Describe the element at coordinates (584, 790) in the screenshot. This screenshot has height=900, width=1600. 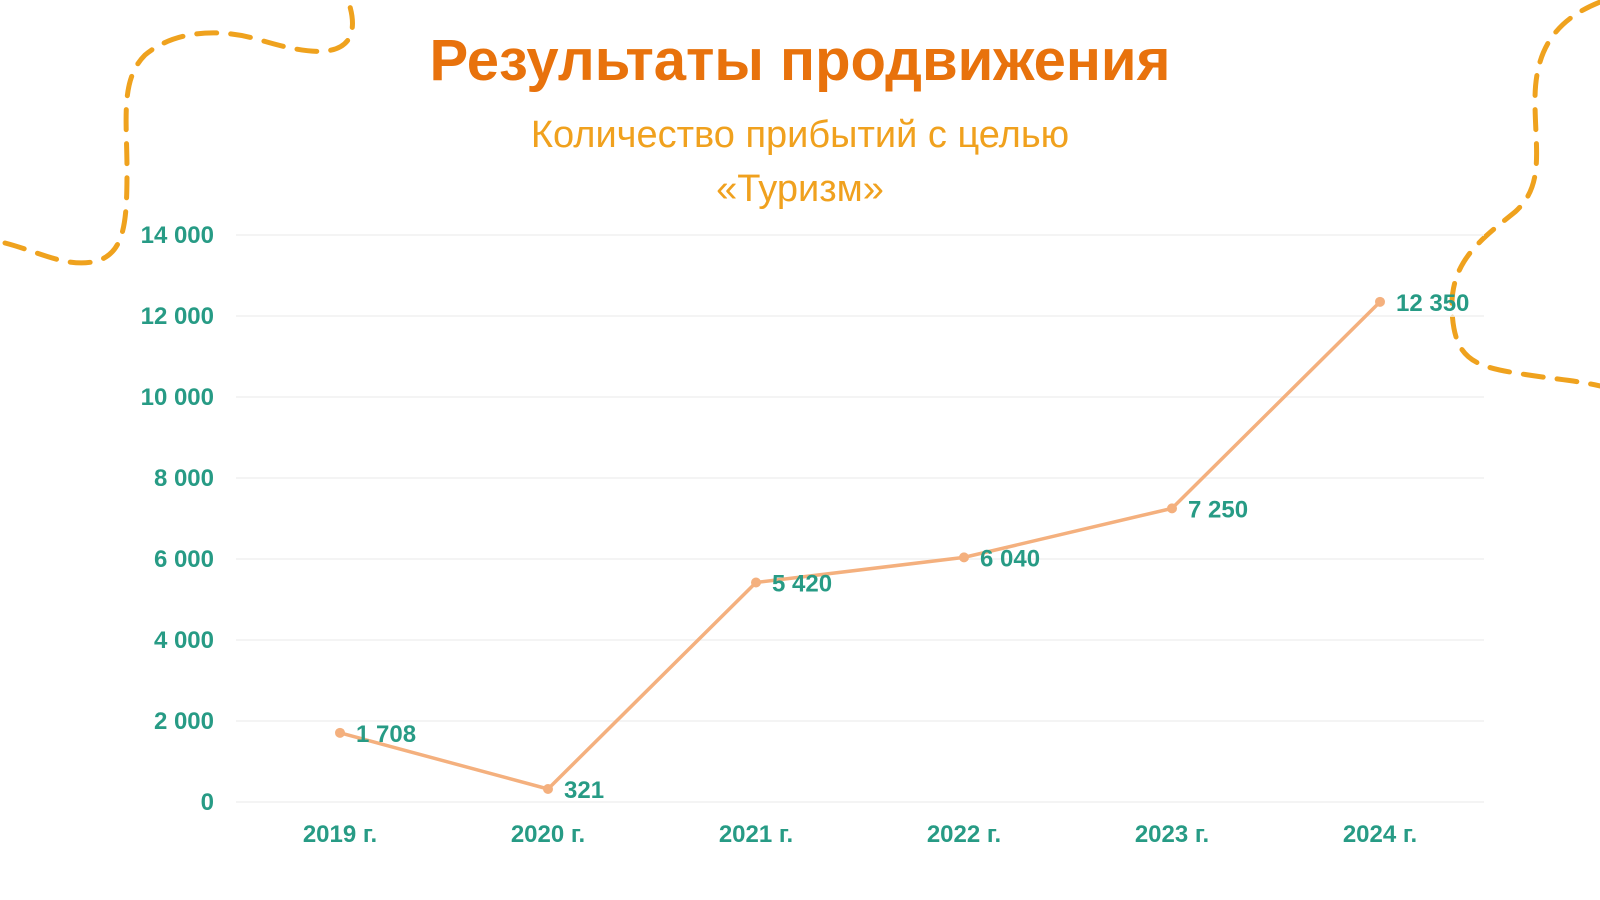
I see `data-label: 321` at that location.